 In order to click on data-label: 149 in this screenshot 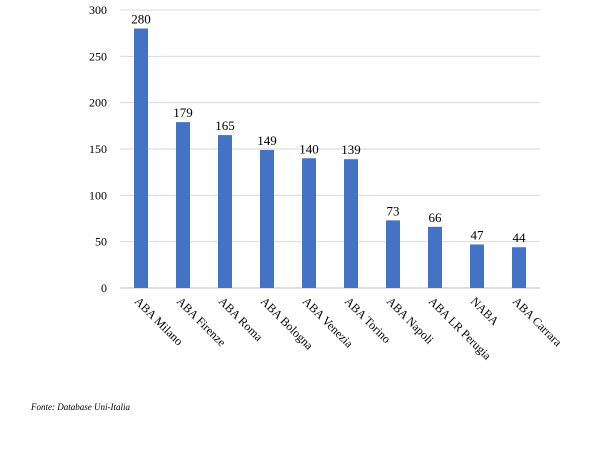, I will do `click(267, 140)`.